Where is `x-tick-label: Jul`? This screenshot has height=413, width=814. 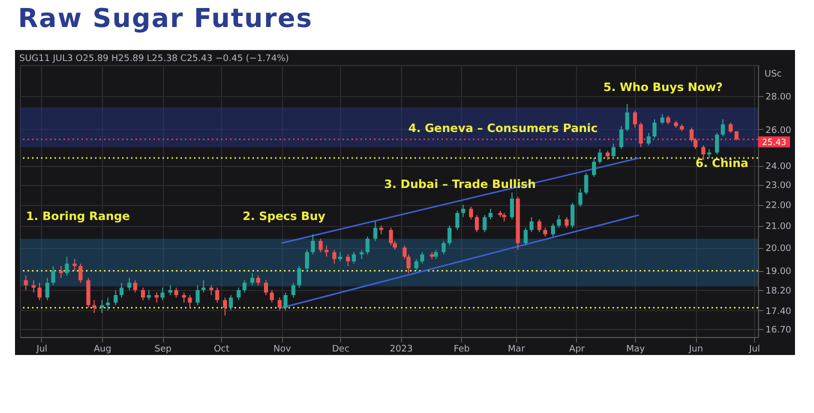
x-tick-label: Jul is located at coordinates (42, 349).